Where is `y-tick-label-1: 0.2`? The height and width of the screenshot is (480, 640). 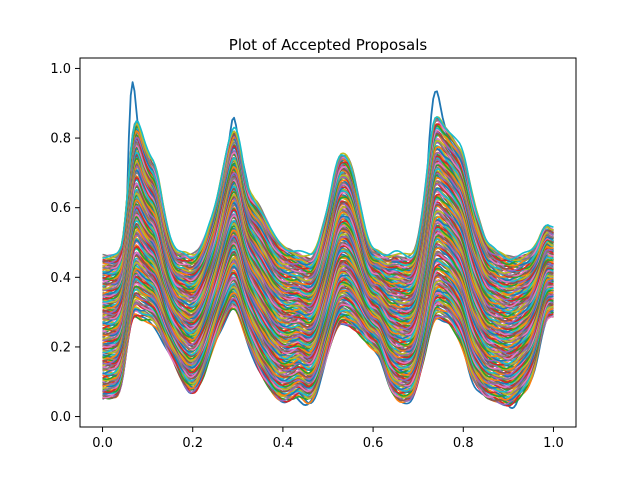 y-tick-label-1: 0.2 is located at coordinates (60, 347).